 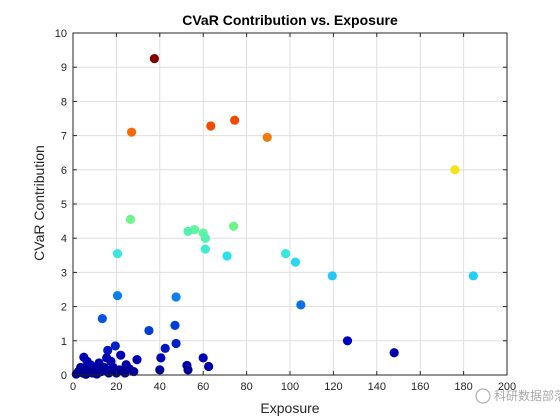 What do you see at coordinates (64, 137) in the screenshot?
I see `y-tick-label: 7` at bounding box center [64, 137].